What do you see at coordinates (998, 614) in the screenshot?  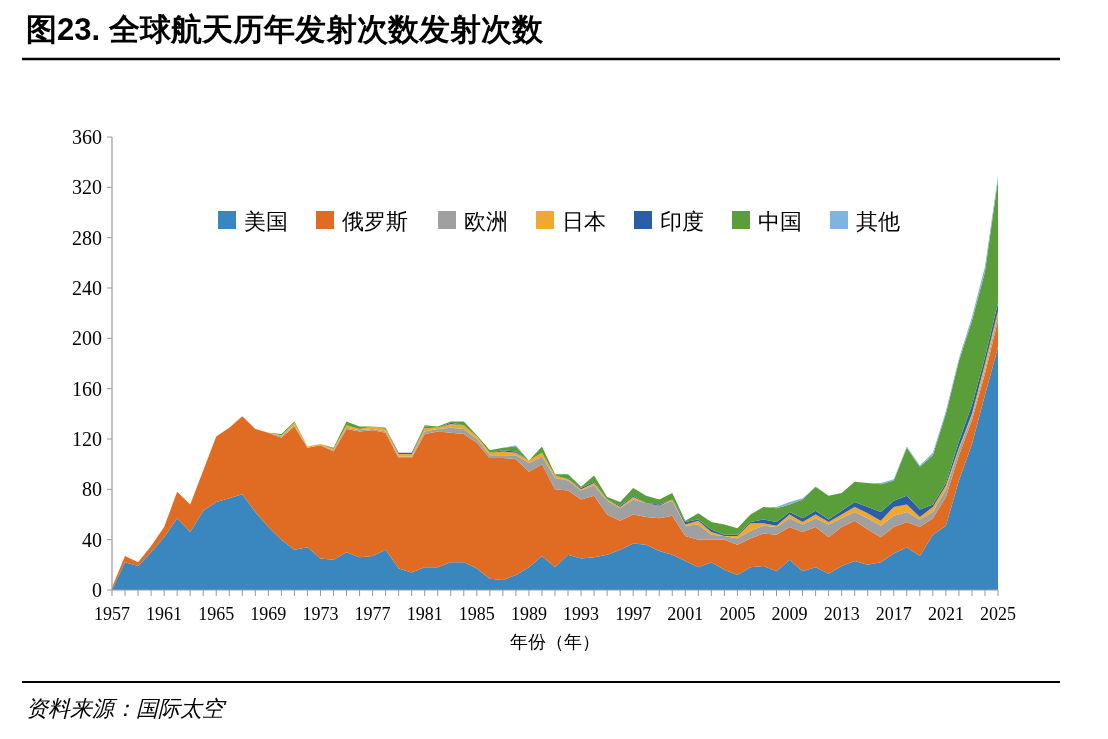 I see `x-tick-label: 2025` at bounding box center [998, 614].